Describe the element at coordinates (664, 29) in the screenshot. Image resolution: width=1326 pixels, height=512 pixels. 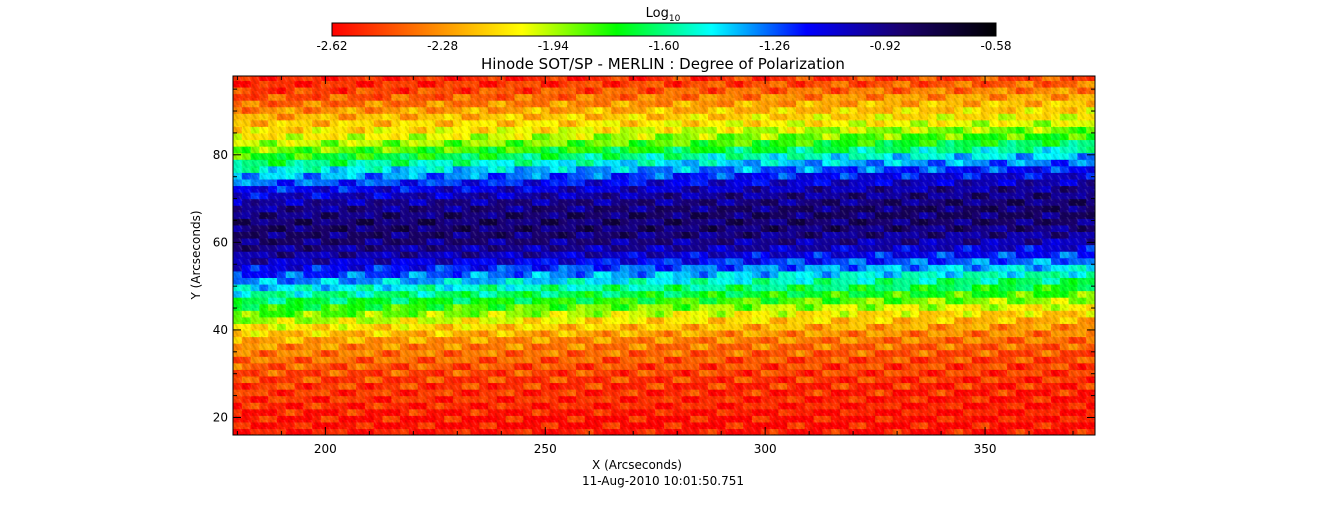
I see `colorbar` at that location.